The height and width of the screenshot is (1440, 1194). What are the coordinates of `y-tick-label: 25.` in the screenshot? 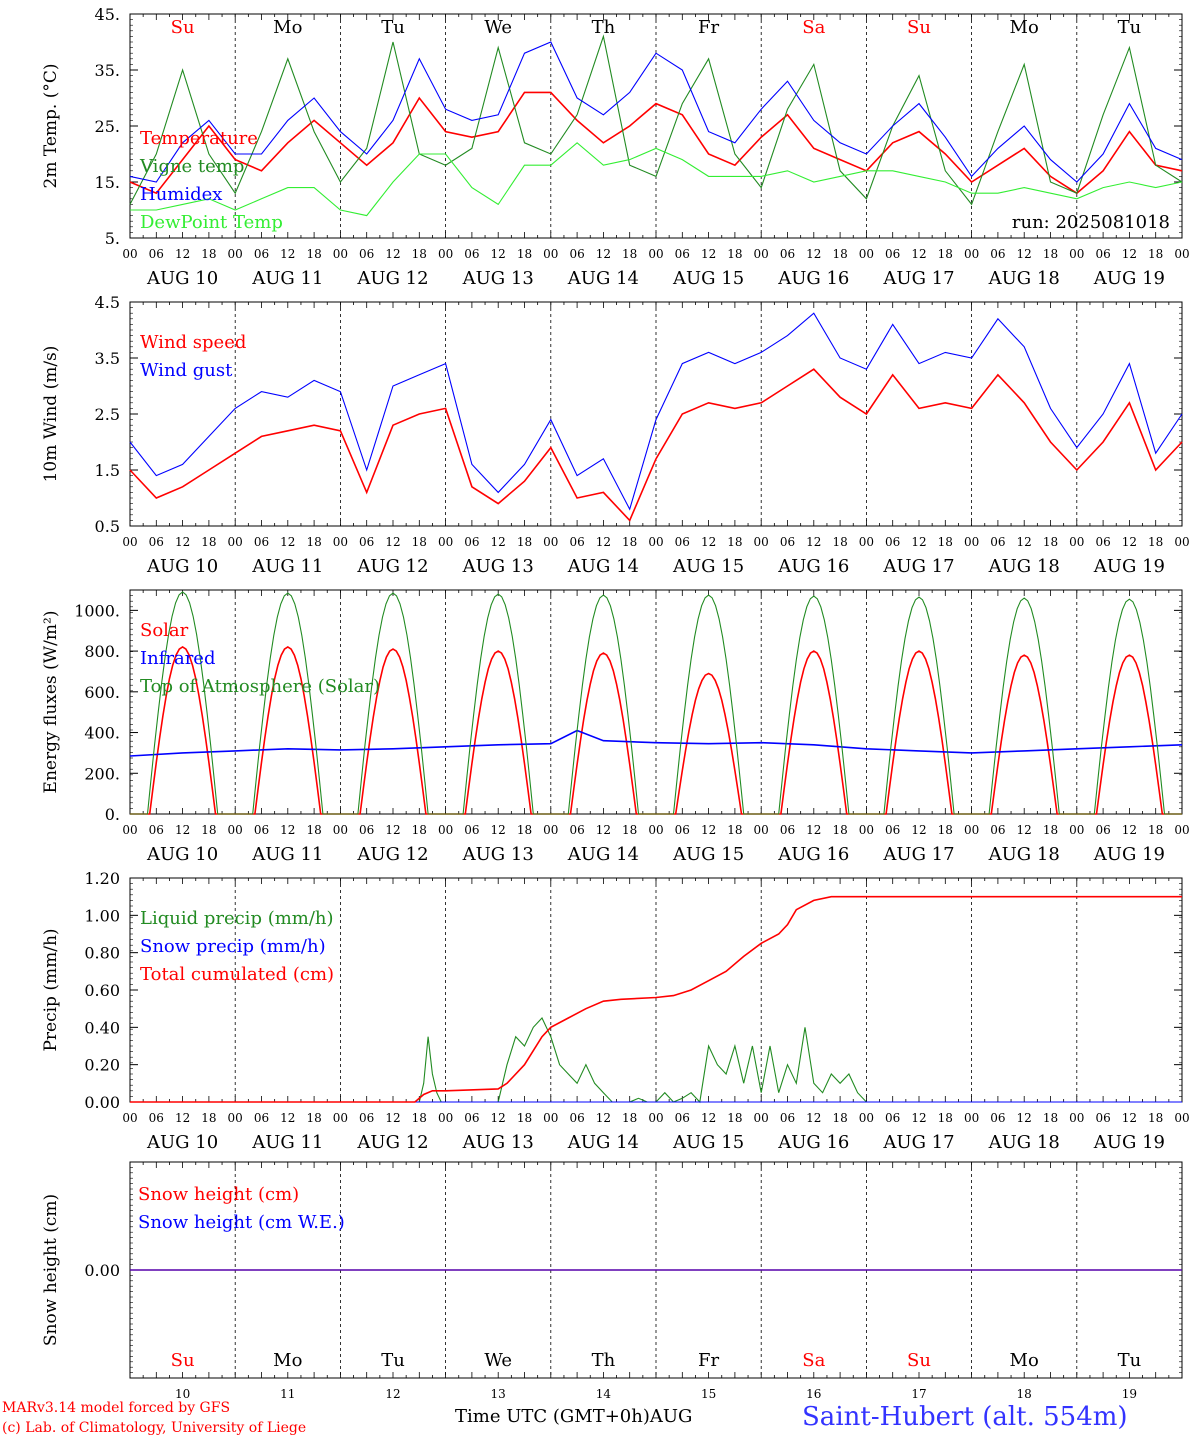 It's located at (107, 126).